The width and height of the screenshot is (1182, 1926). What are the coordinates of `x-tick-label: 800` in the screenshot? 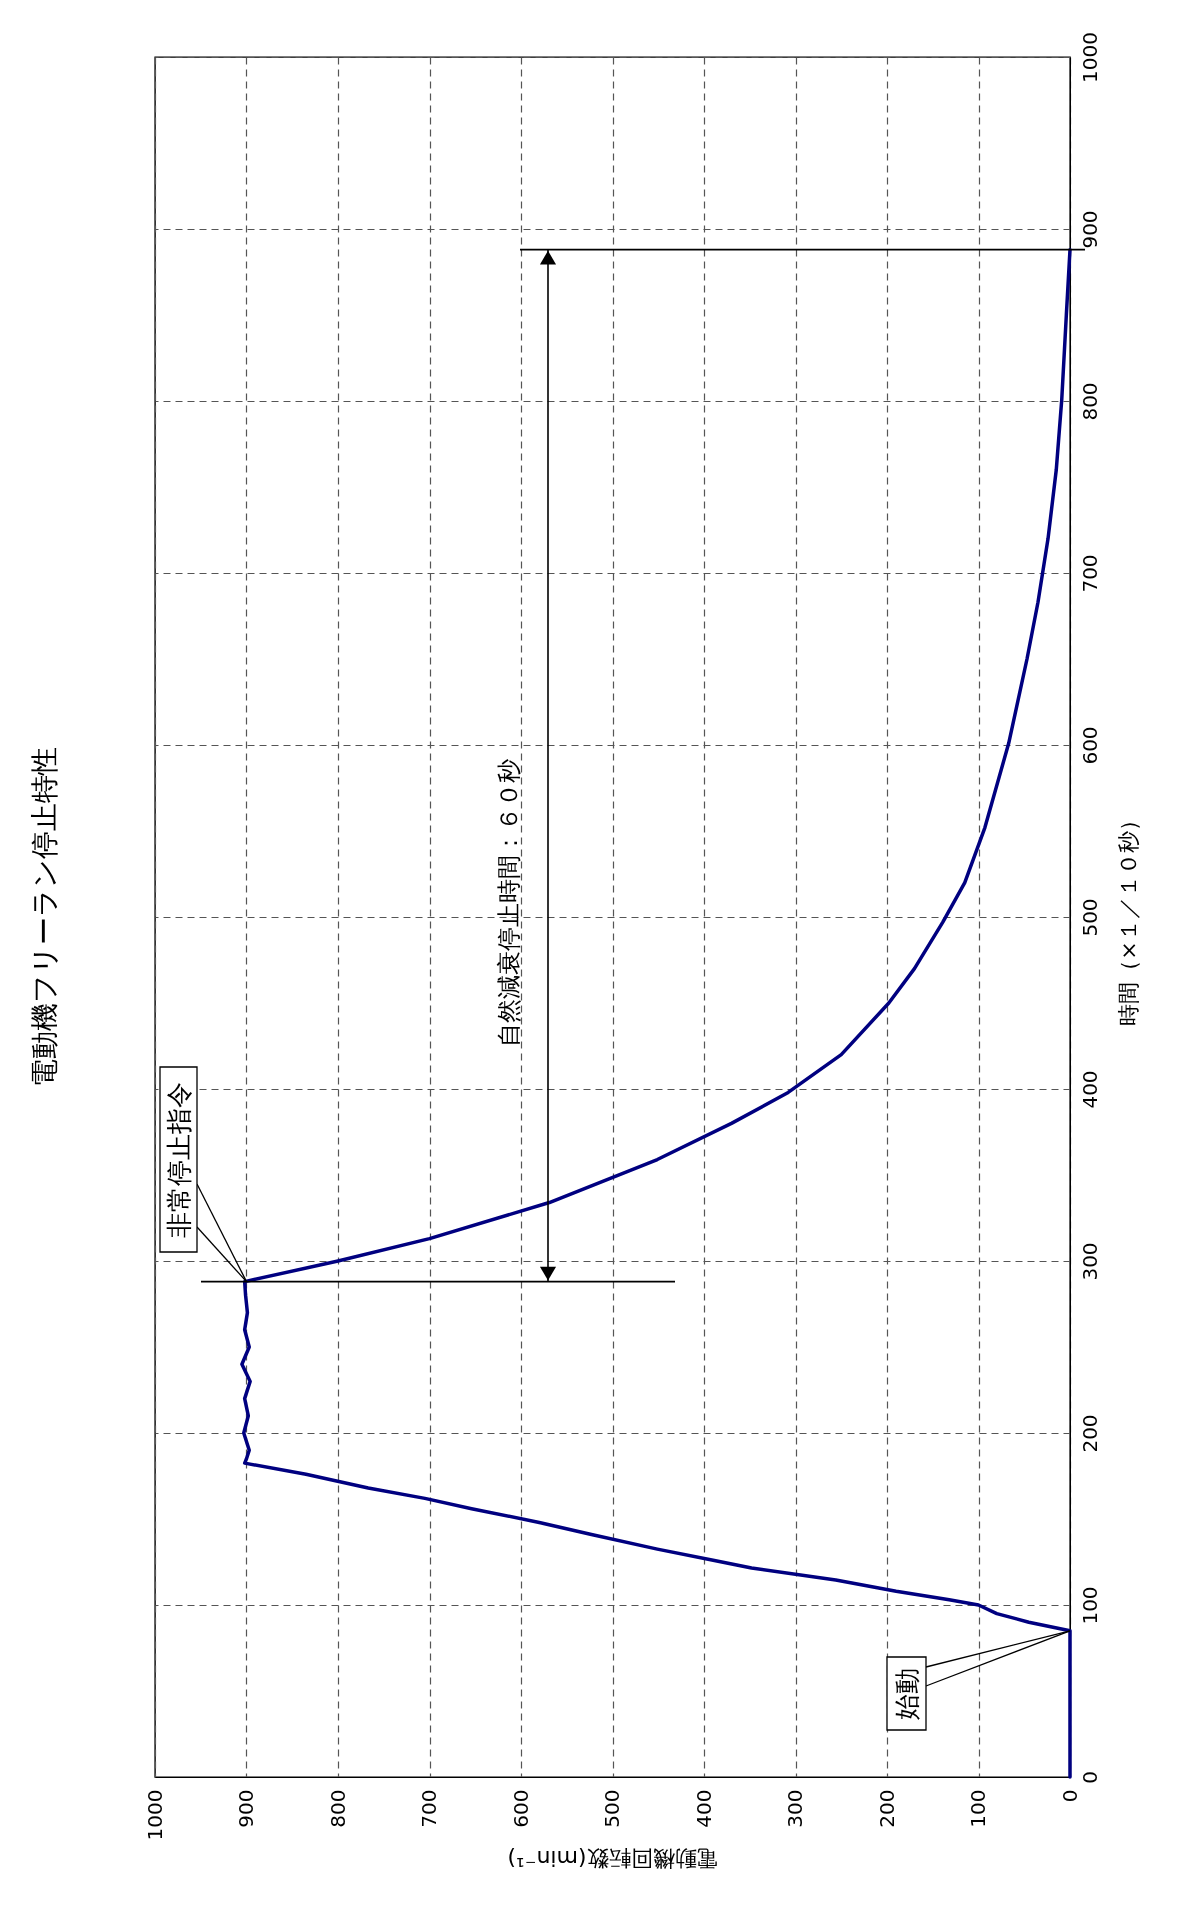 It's located at (337, 1808).